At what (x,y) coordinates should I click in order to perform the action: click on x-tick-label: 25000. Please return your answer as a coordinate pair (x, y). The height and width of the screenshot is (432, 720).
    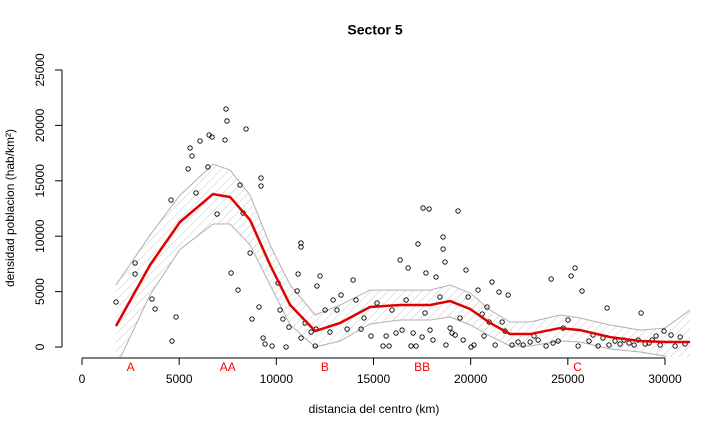
    Looking at the image, I should click on (568, 379).